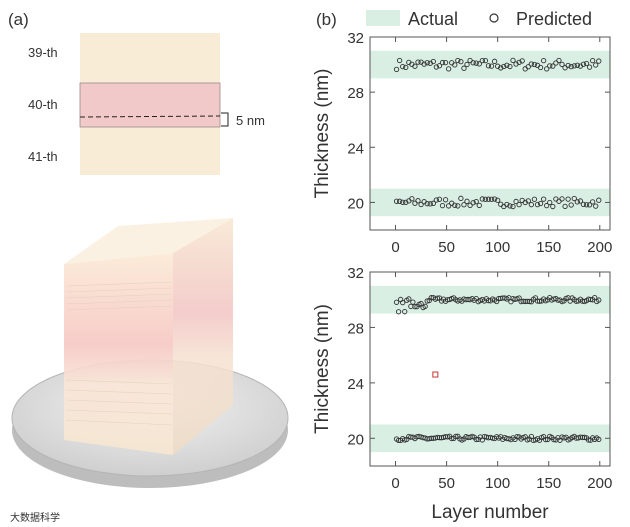 Image resolution: width=630 pixels, height=527 pixels. Describe the element at coordinates (433, 19) in the screenshot. I see `legend-actual-label: Actual` at that location.